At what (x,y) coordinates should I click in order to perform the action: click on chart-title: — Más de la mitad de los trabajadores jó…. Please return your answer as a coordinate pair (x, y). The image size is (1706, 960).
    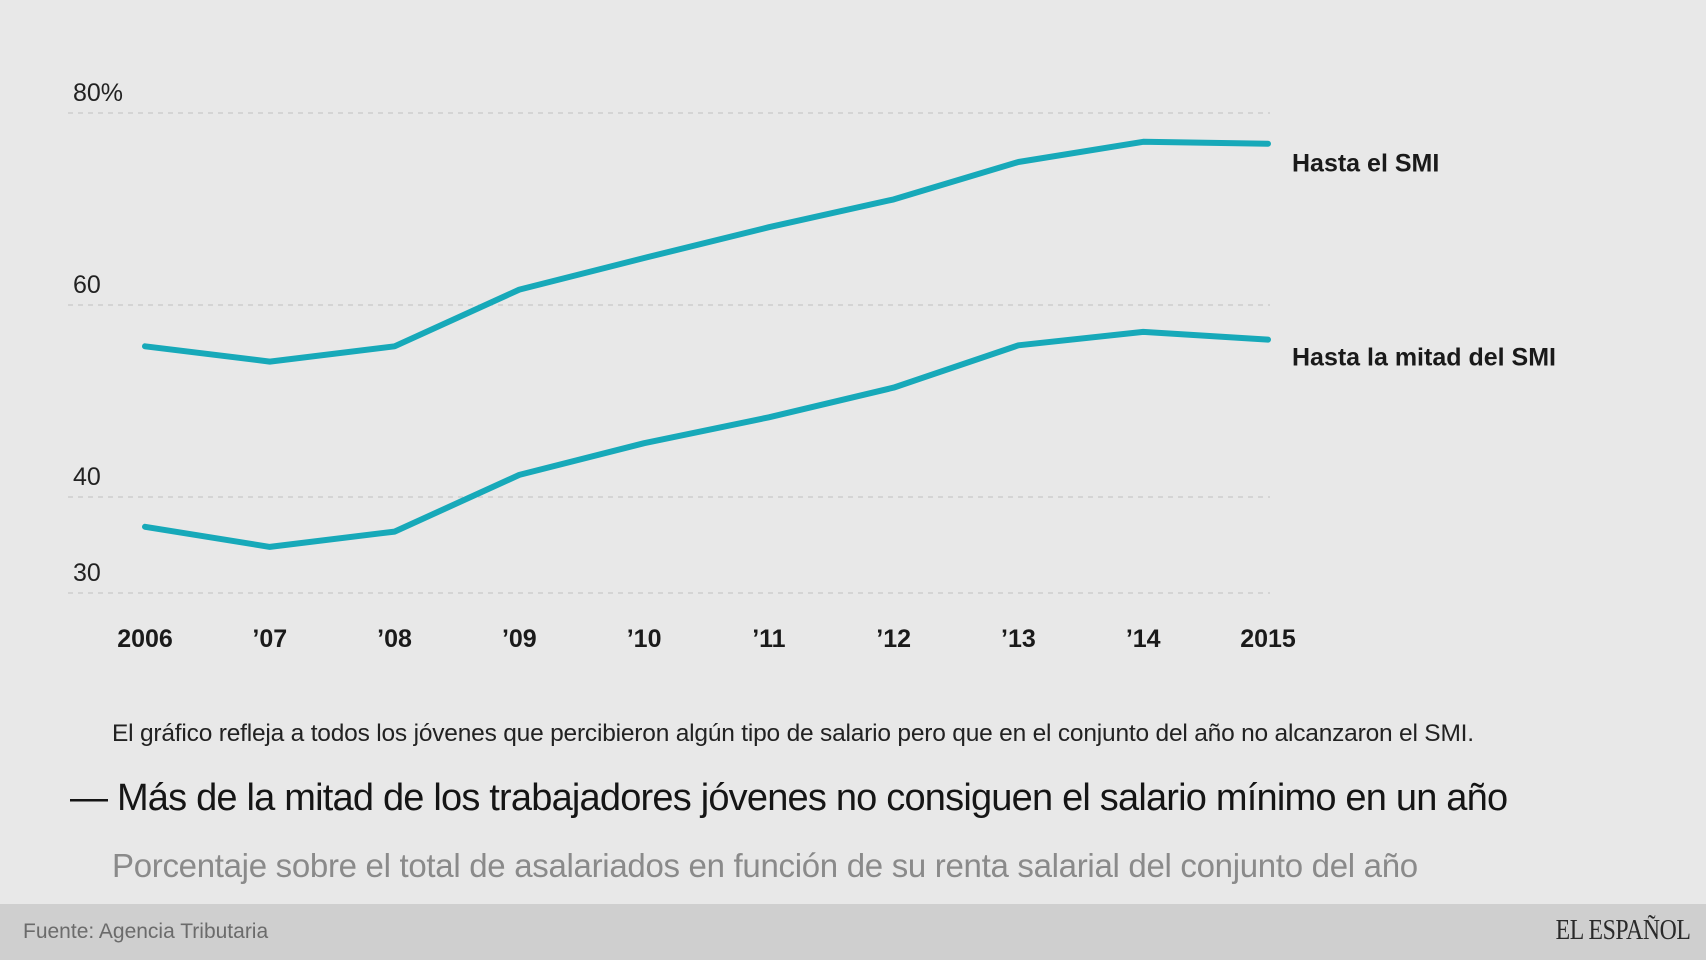
    Looking at the image, I should click on (789, 798).